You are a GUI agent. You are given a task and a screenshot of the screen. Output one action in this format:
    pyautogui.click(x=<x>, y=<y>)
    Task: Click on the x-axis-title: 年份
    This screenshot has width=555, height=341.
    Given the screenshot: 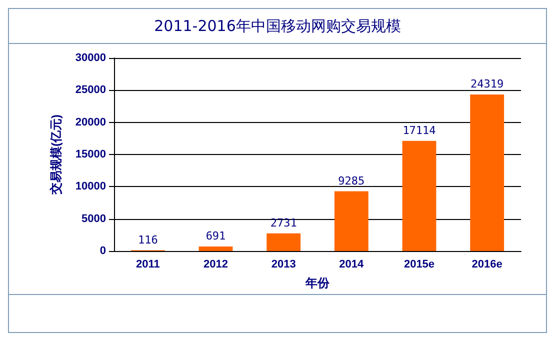 What is the action you would take?
    pyautogui.click(x=317, y=283)
    